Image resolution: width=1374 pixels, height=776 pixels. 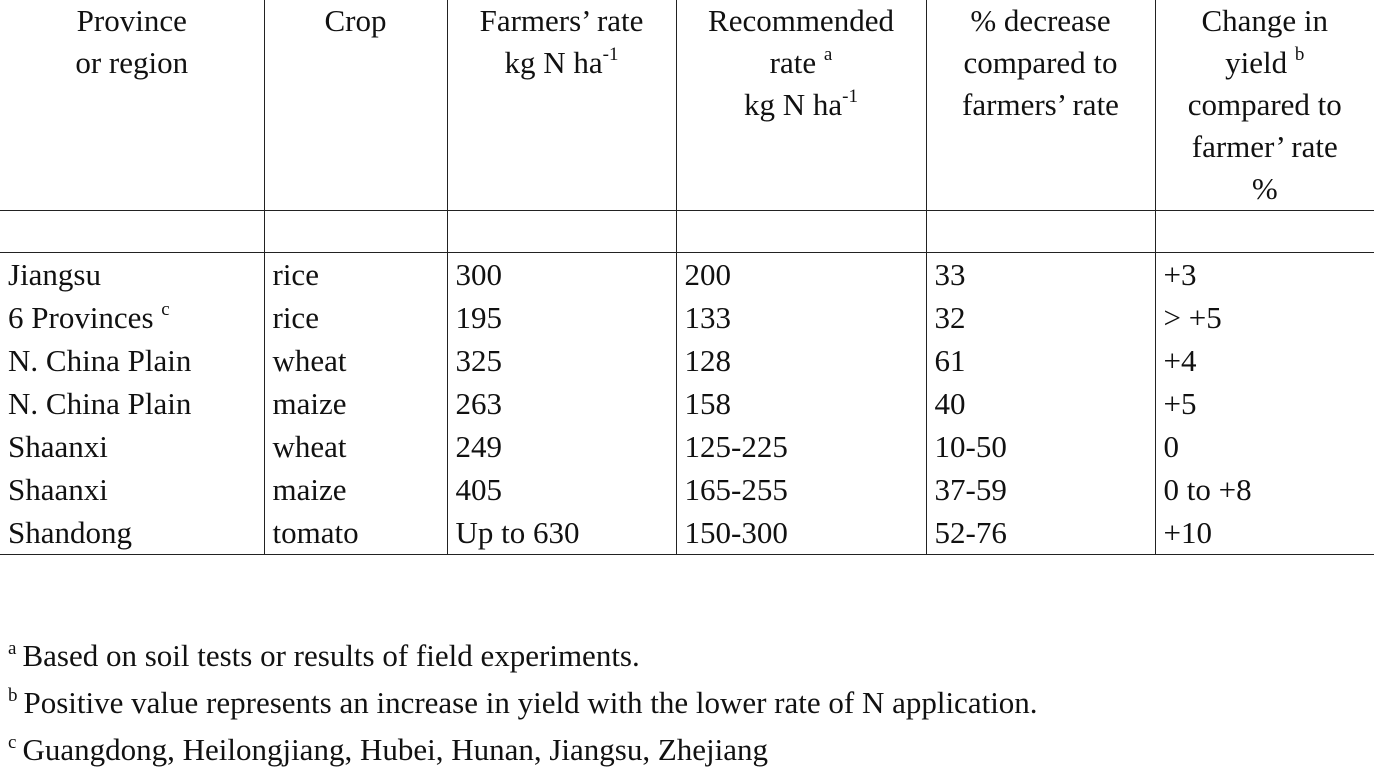 I want to click on cell-percent-decrease: 37-59, so click(x=1040, y=489).